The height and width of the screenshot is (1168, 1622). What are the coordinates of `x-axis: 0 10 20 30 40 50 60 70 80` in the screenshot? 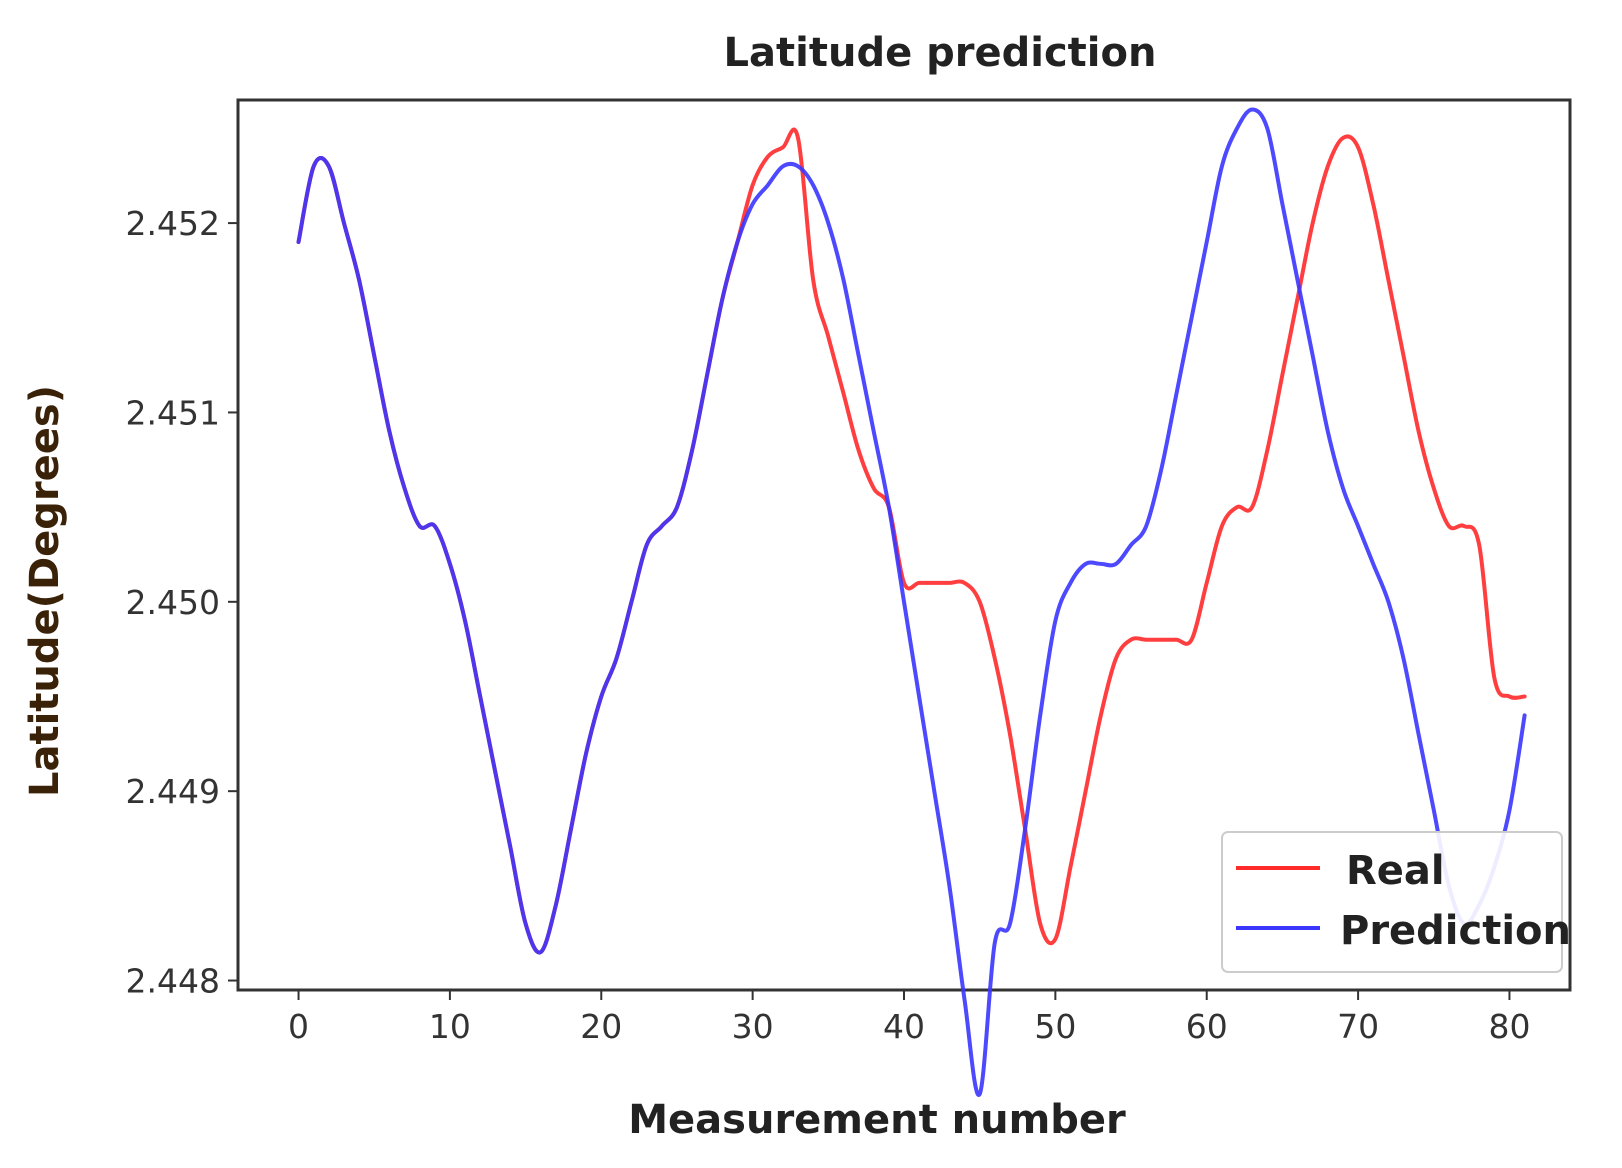 It's located at (909, 1018).